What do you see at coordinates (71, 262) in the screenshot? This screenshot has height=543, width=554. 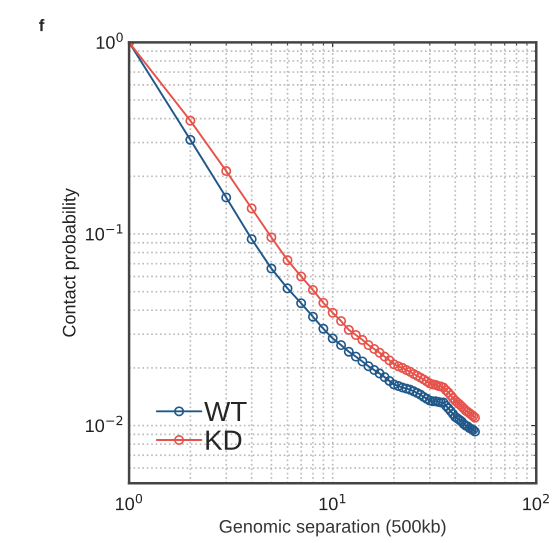 I see `y-axis-title: Contact probability` at bounding box center [71, 262].